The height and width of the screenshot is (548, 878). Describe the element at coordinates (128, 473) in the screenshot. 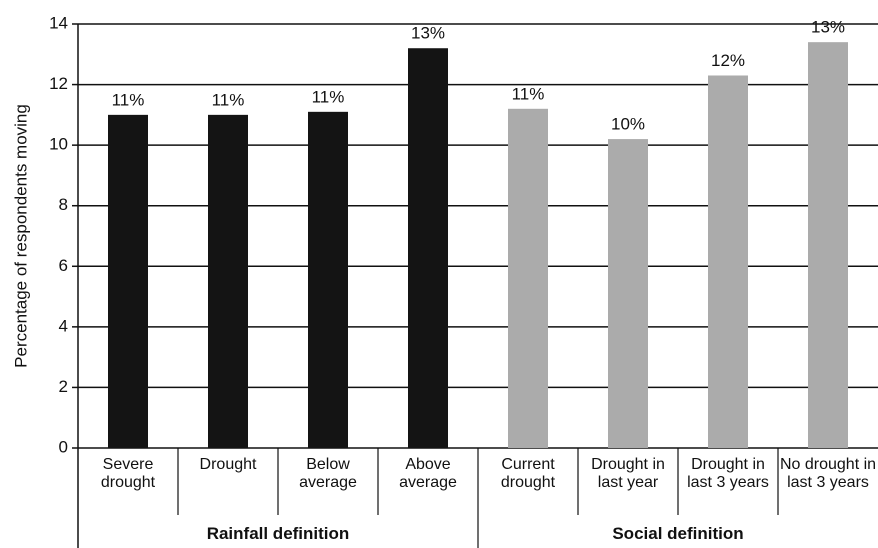

I see `x-tick-label: Severe drought` at that location.